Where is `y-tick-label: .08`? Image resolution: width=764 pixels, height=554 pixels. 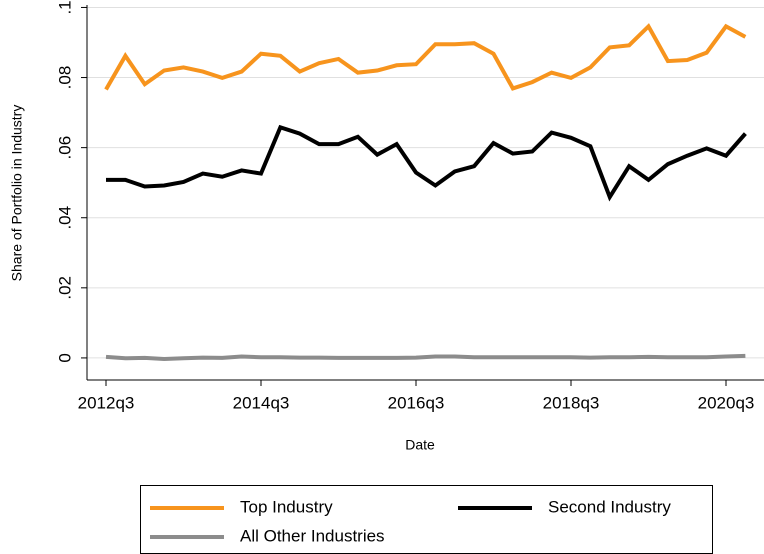
y-tick-label: .08 is located at coordinates (64, 78).